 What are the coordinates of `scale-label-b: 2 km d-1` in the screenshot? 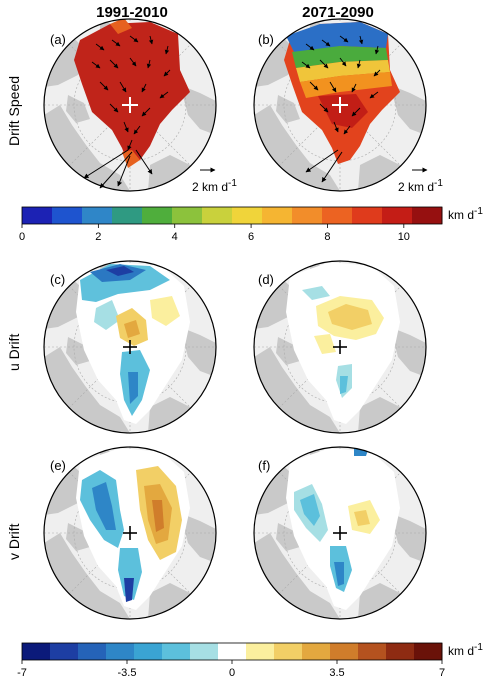 It's located at (420, 186).